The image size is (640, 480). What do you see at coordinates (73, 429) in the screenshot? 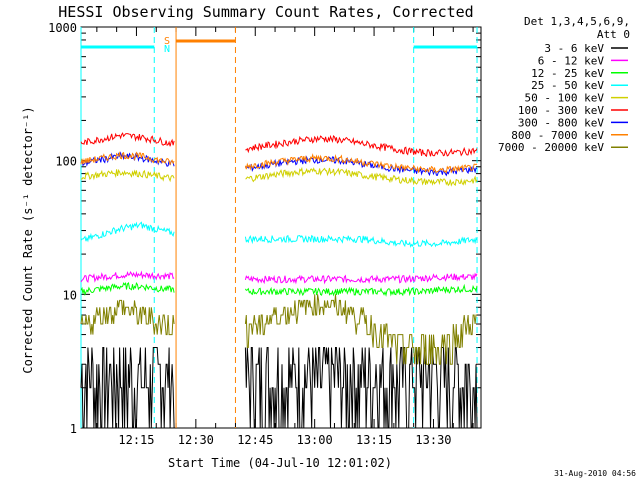
I see `y-tick-label: 1` at bounding box center [73, 429].